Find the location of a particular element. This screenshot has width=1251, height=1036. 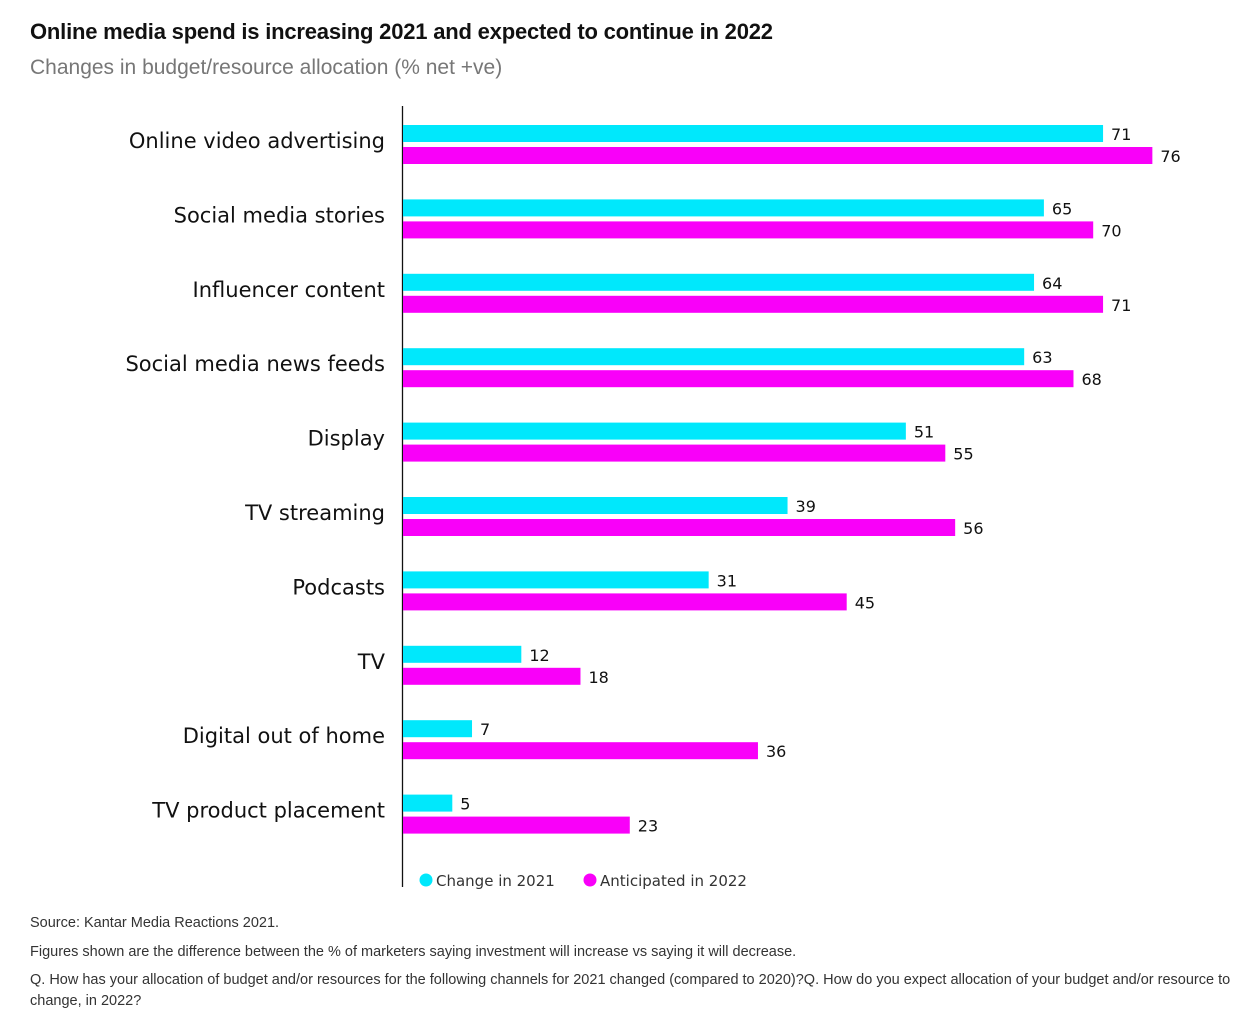

category-label: Online video advertising is located at coordinates (257, 141).